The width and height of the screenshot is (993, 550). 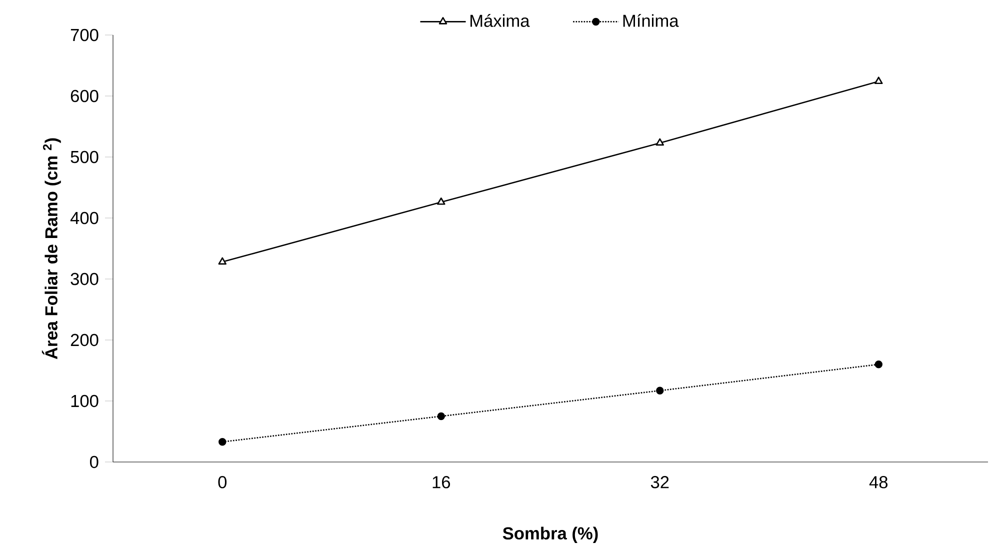 I want to click on x-axis-title: Sombra (%), so click(x=550, y=534).